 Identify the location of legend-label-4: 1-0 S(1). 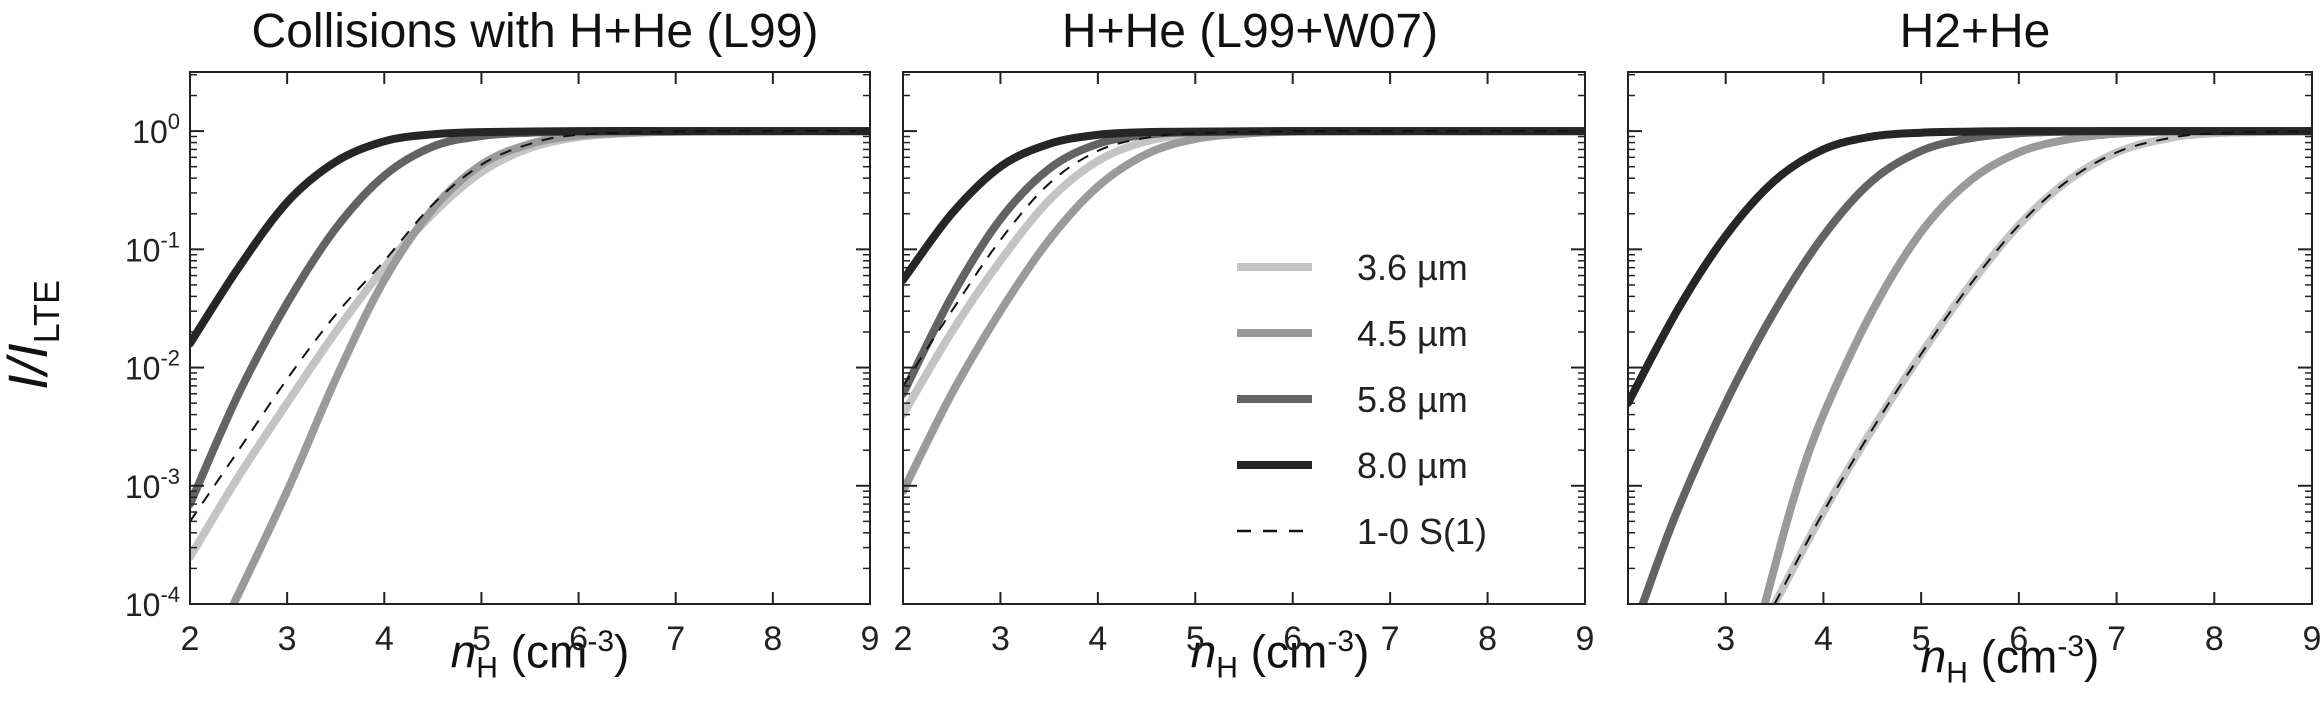
(1422, 531).